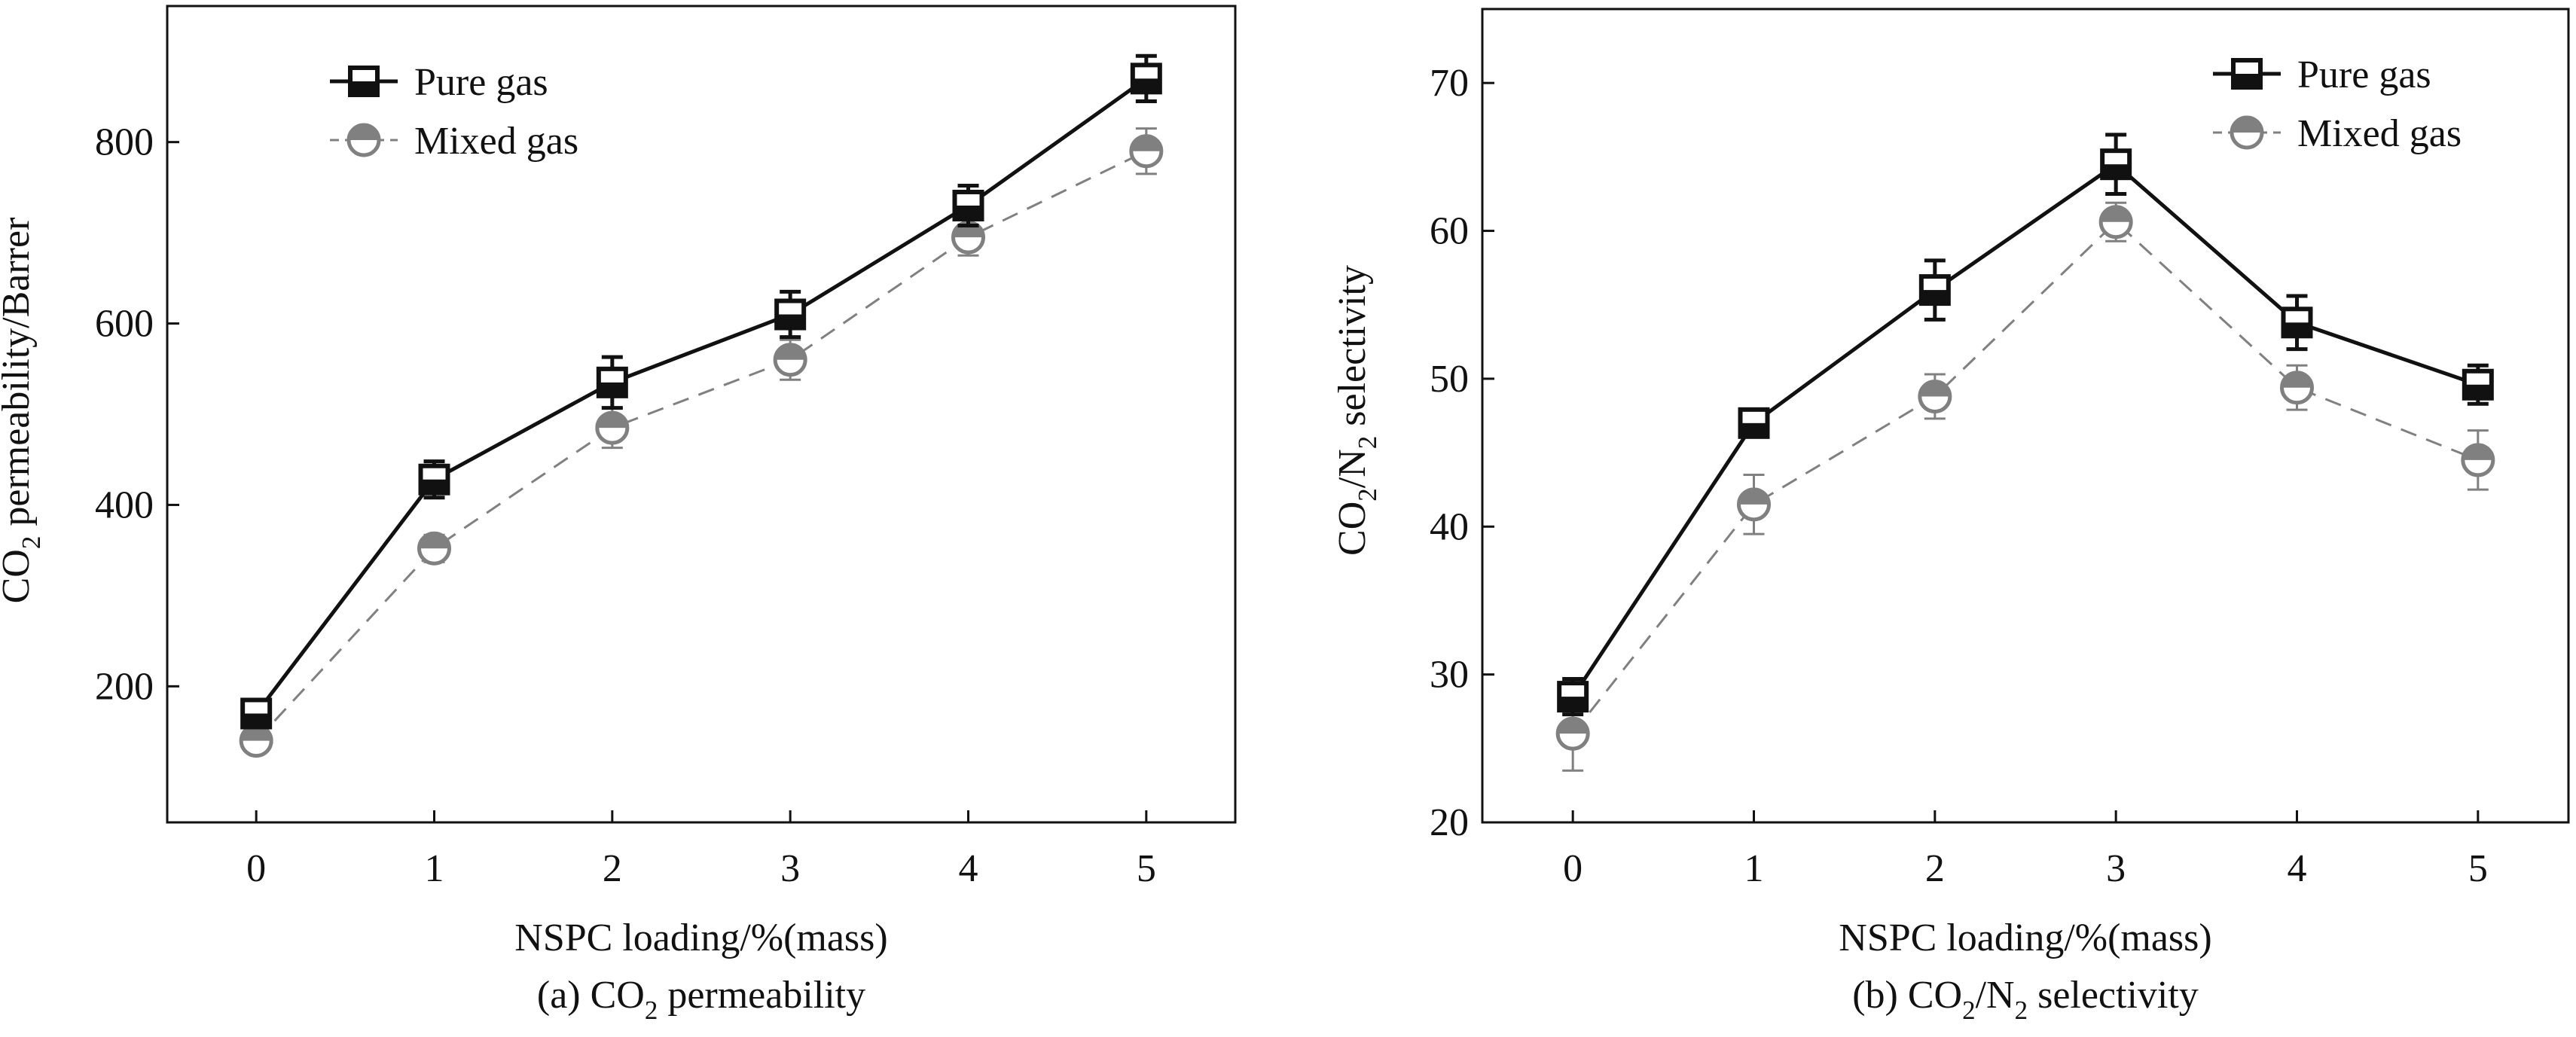 Image resolution: width=2576 pixels, height=1037 pixels. What do you see at coordinates (701, 999) in the screenshot?
I see `chart-caption: (a) CO2 permeability` at bounding box center [701, 999].